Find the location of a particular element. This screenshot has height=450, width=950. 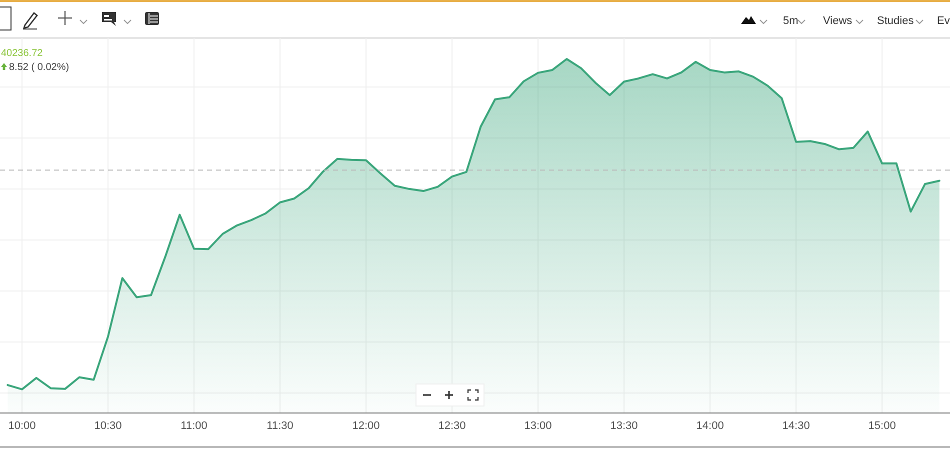

text: Studies is located at coordinates (895, 21).